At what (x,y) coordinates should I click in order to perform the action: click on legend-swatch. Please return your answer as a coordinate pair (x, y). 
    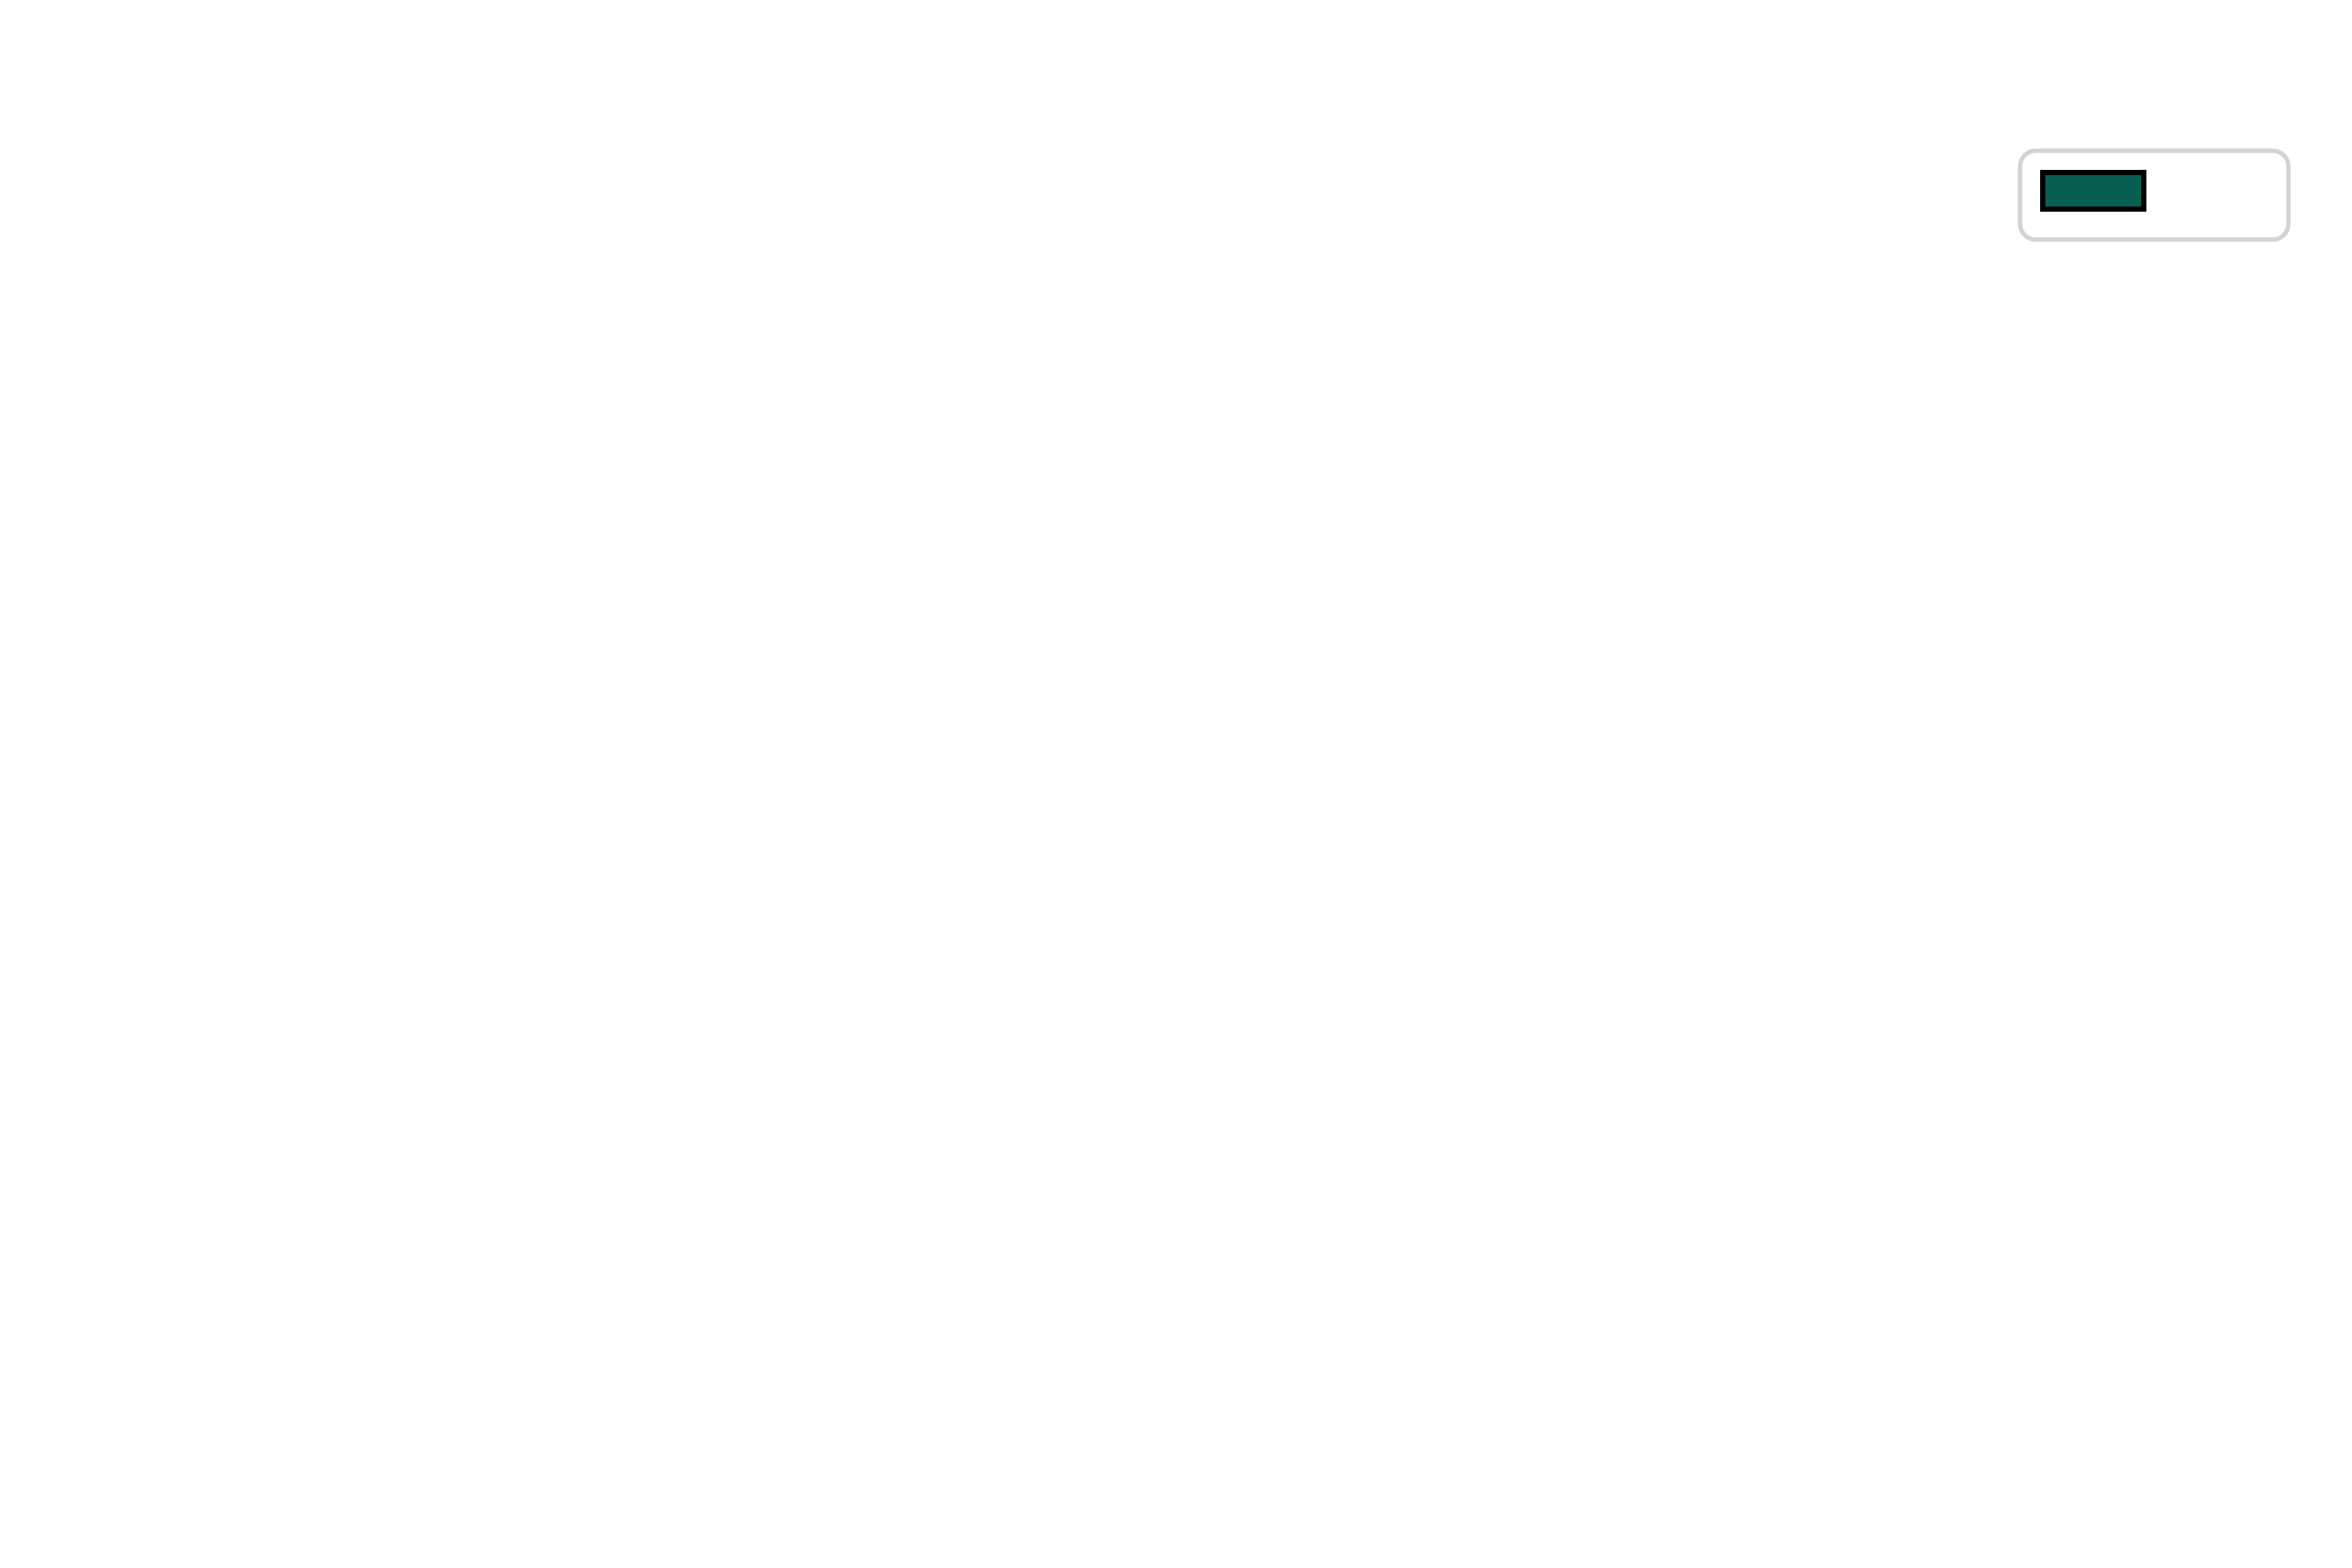
    Looking at the image, I should click on (2093, 191).